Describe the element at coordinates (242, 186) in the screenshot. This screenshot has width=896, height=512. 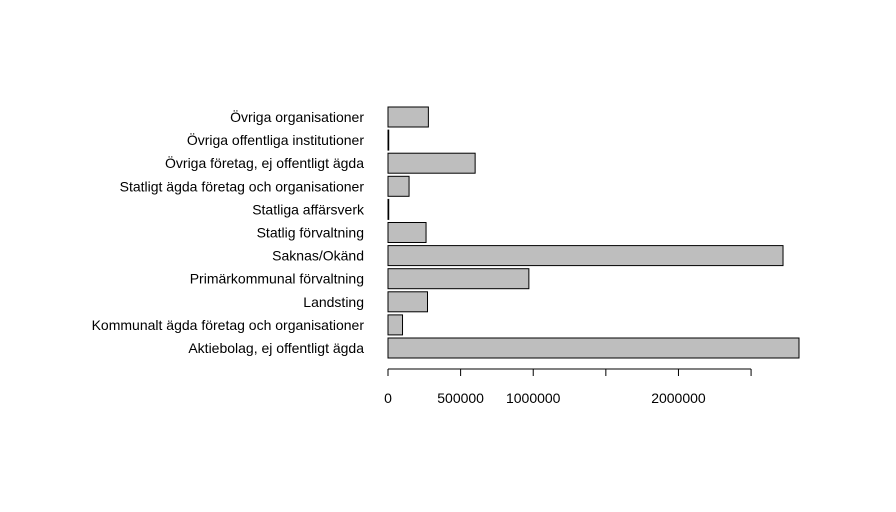
I see `category-label-7: Statligt ägda företag och organisationer` at that location.